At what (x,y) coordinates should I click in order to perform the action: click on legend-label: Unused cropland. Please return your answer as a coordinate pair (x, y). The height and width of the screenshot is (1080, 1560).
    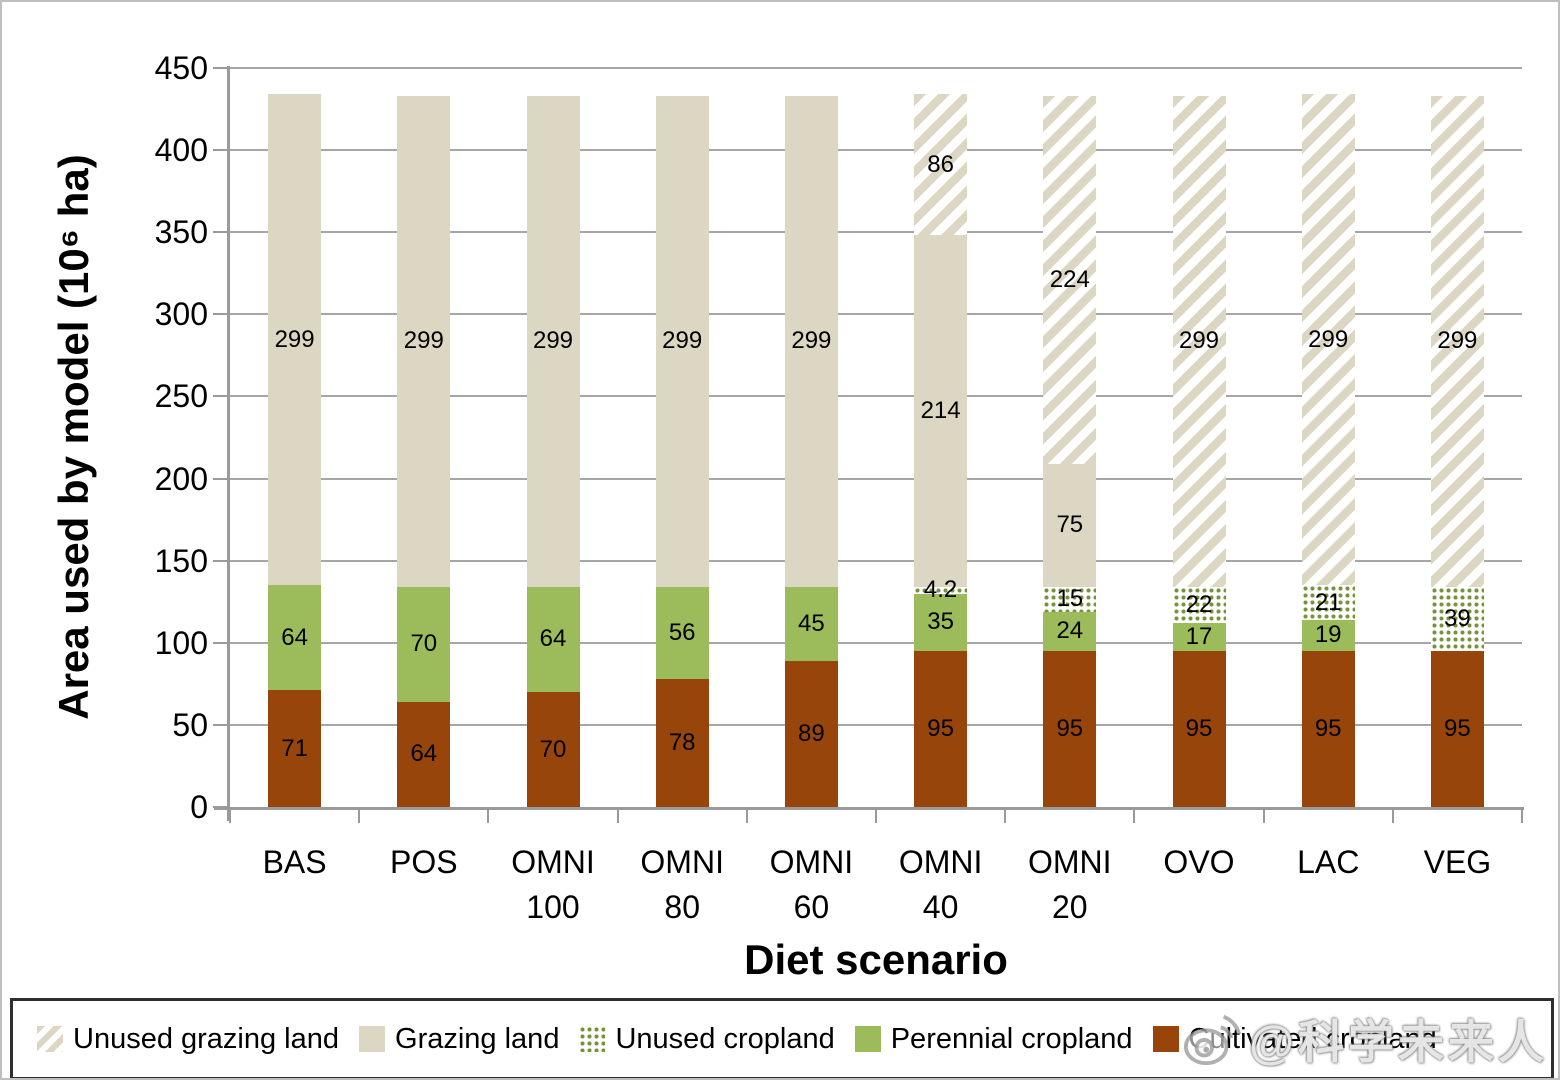
    Looking at the image, I should click on (725, 1038).